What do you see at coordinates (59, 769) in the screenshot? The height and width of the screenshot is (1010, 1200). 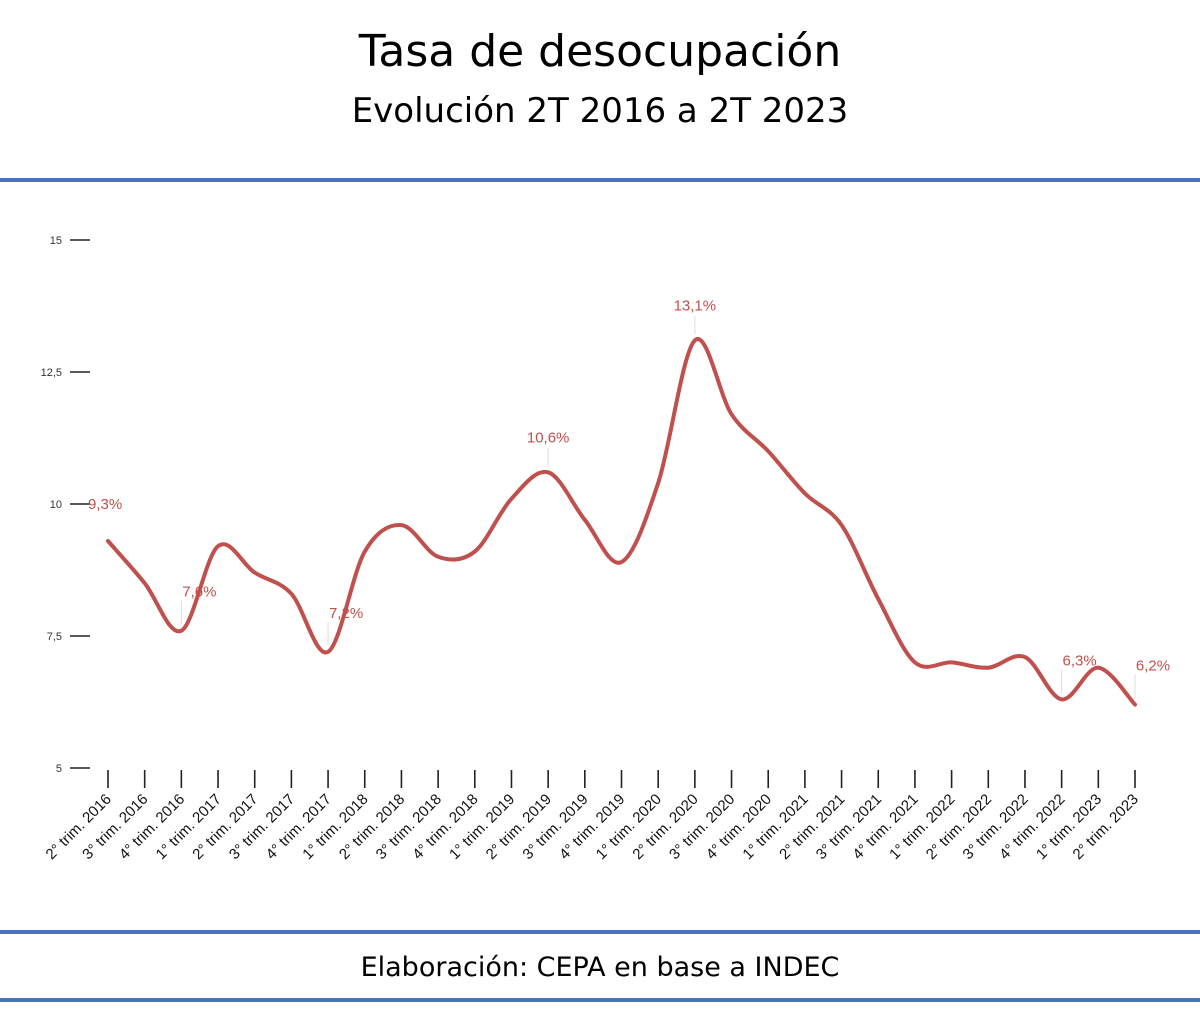 I see `y-tick-label: 5` at bounding box center [59, 769].